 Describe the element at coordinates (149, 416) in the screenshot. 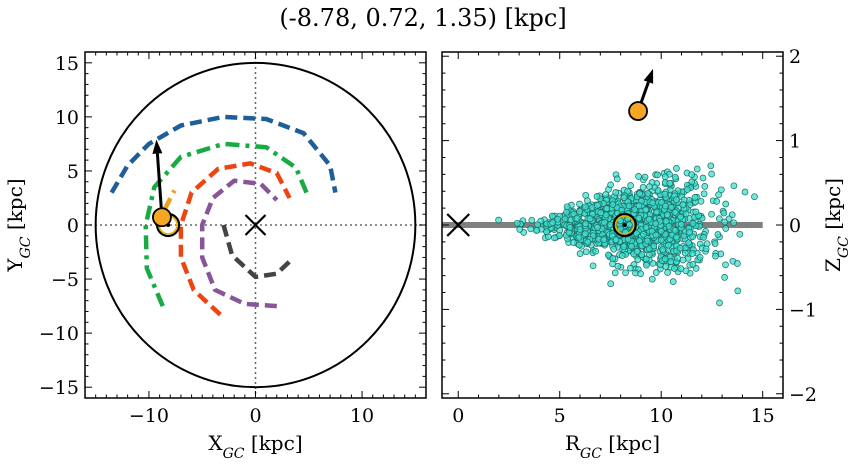

I see `x-tick-label: −10` at that location.